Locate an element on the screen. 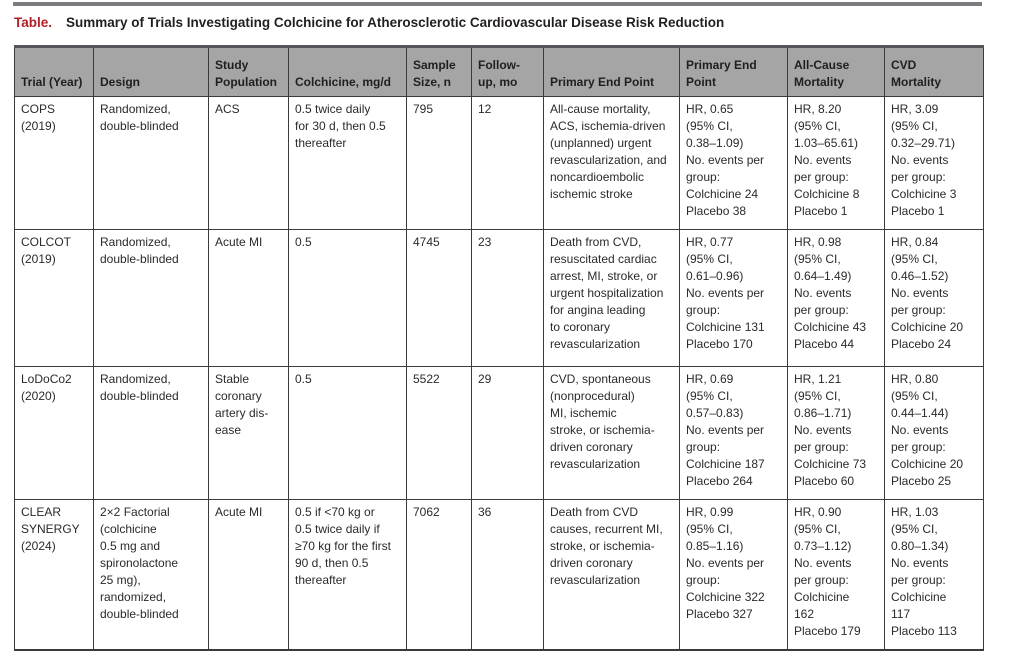 The image size is (1011, 659). table-caption-label: Table. is located at coordinates (33, 22).